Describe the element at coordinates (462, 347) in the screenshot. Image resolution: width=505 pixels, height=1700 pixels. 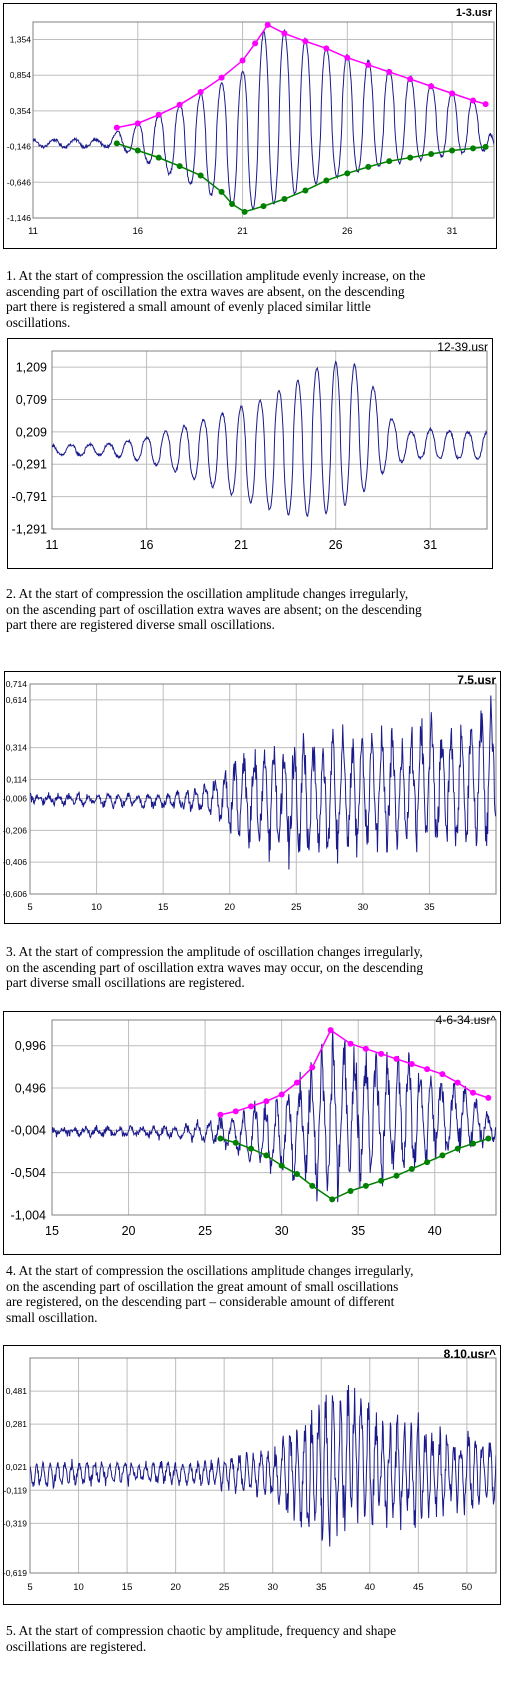
I see `chart-title: 12-39.usr` at that location.